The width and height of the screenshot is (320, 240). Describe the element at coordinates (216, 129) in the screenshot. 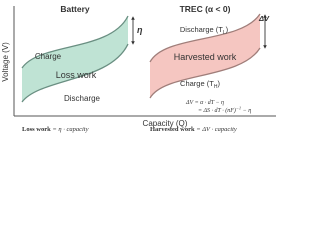

I see `formula-rest: = ΔV · capacity` at that location.